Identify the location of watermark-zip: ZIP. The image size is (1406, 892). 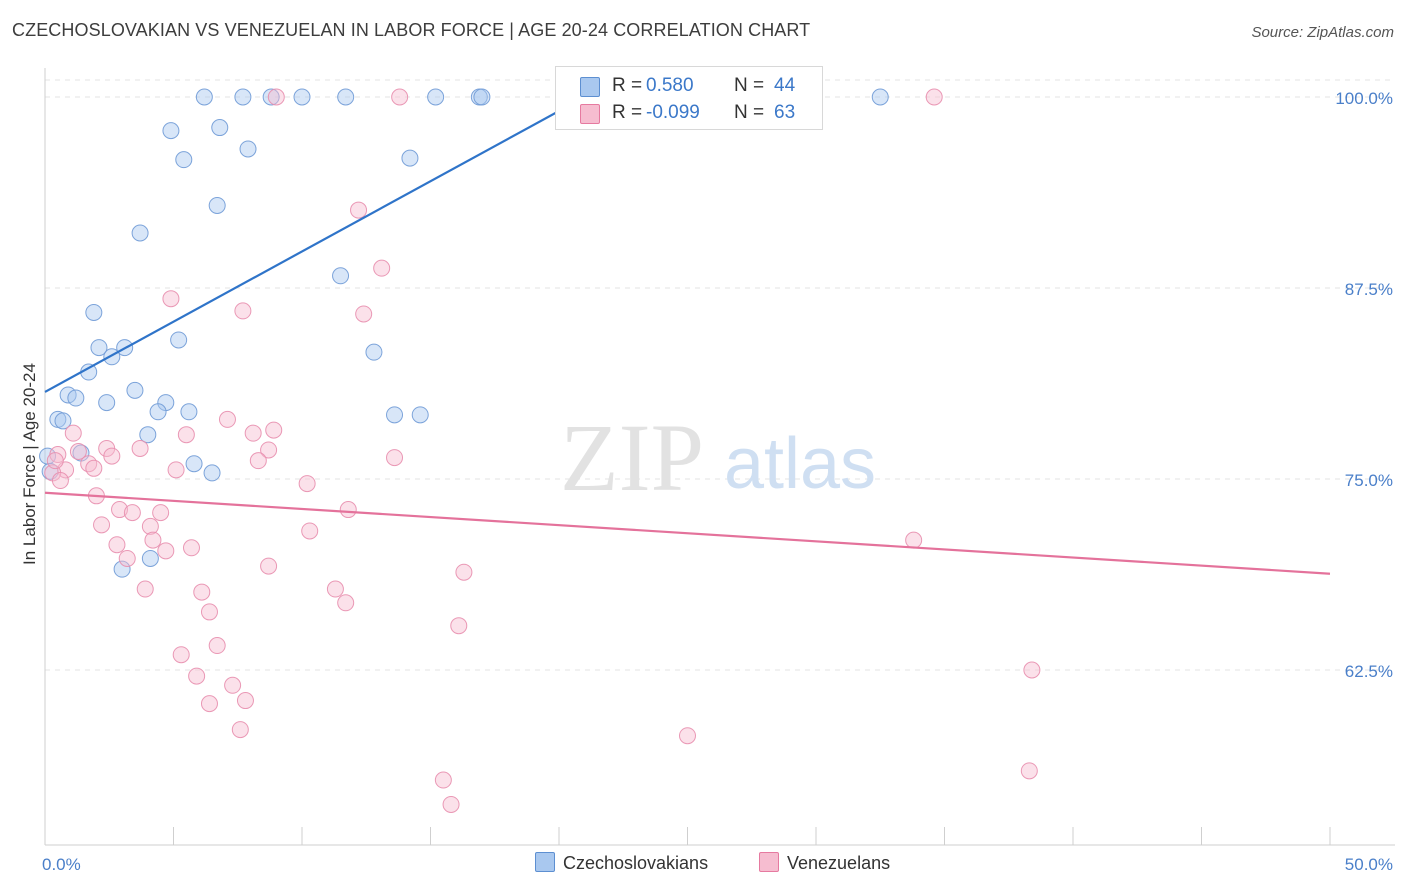
(632, 457).